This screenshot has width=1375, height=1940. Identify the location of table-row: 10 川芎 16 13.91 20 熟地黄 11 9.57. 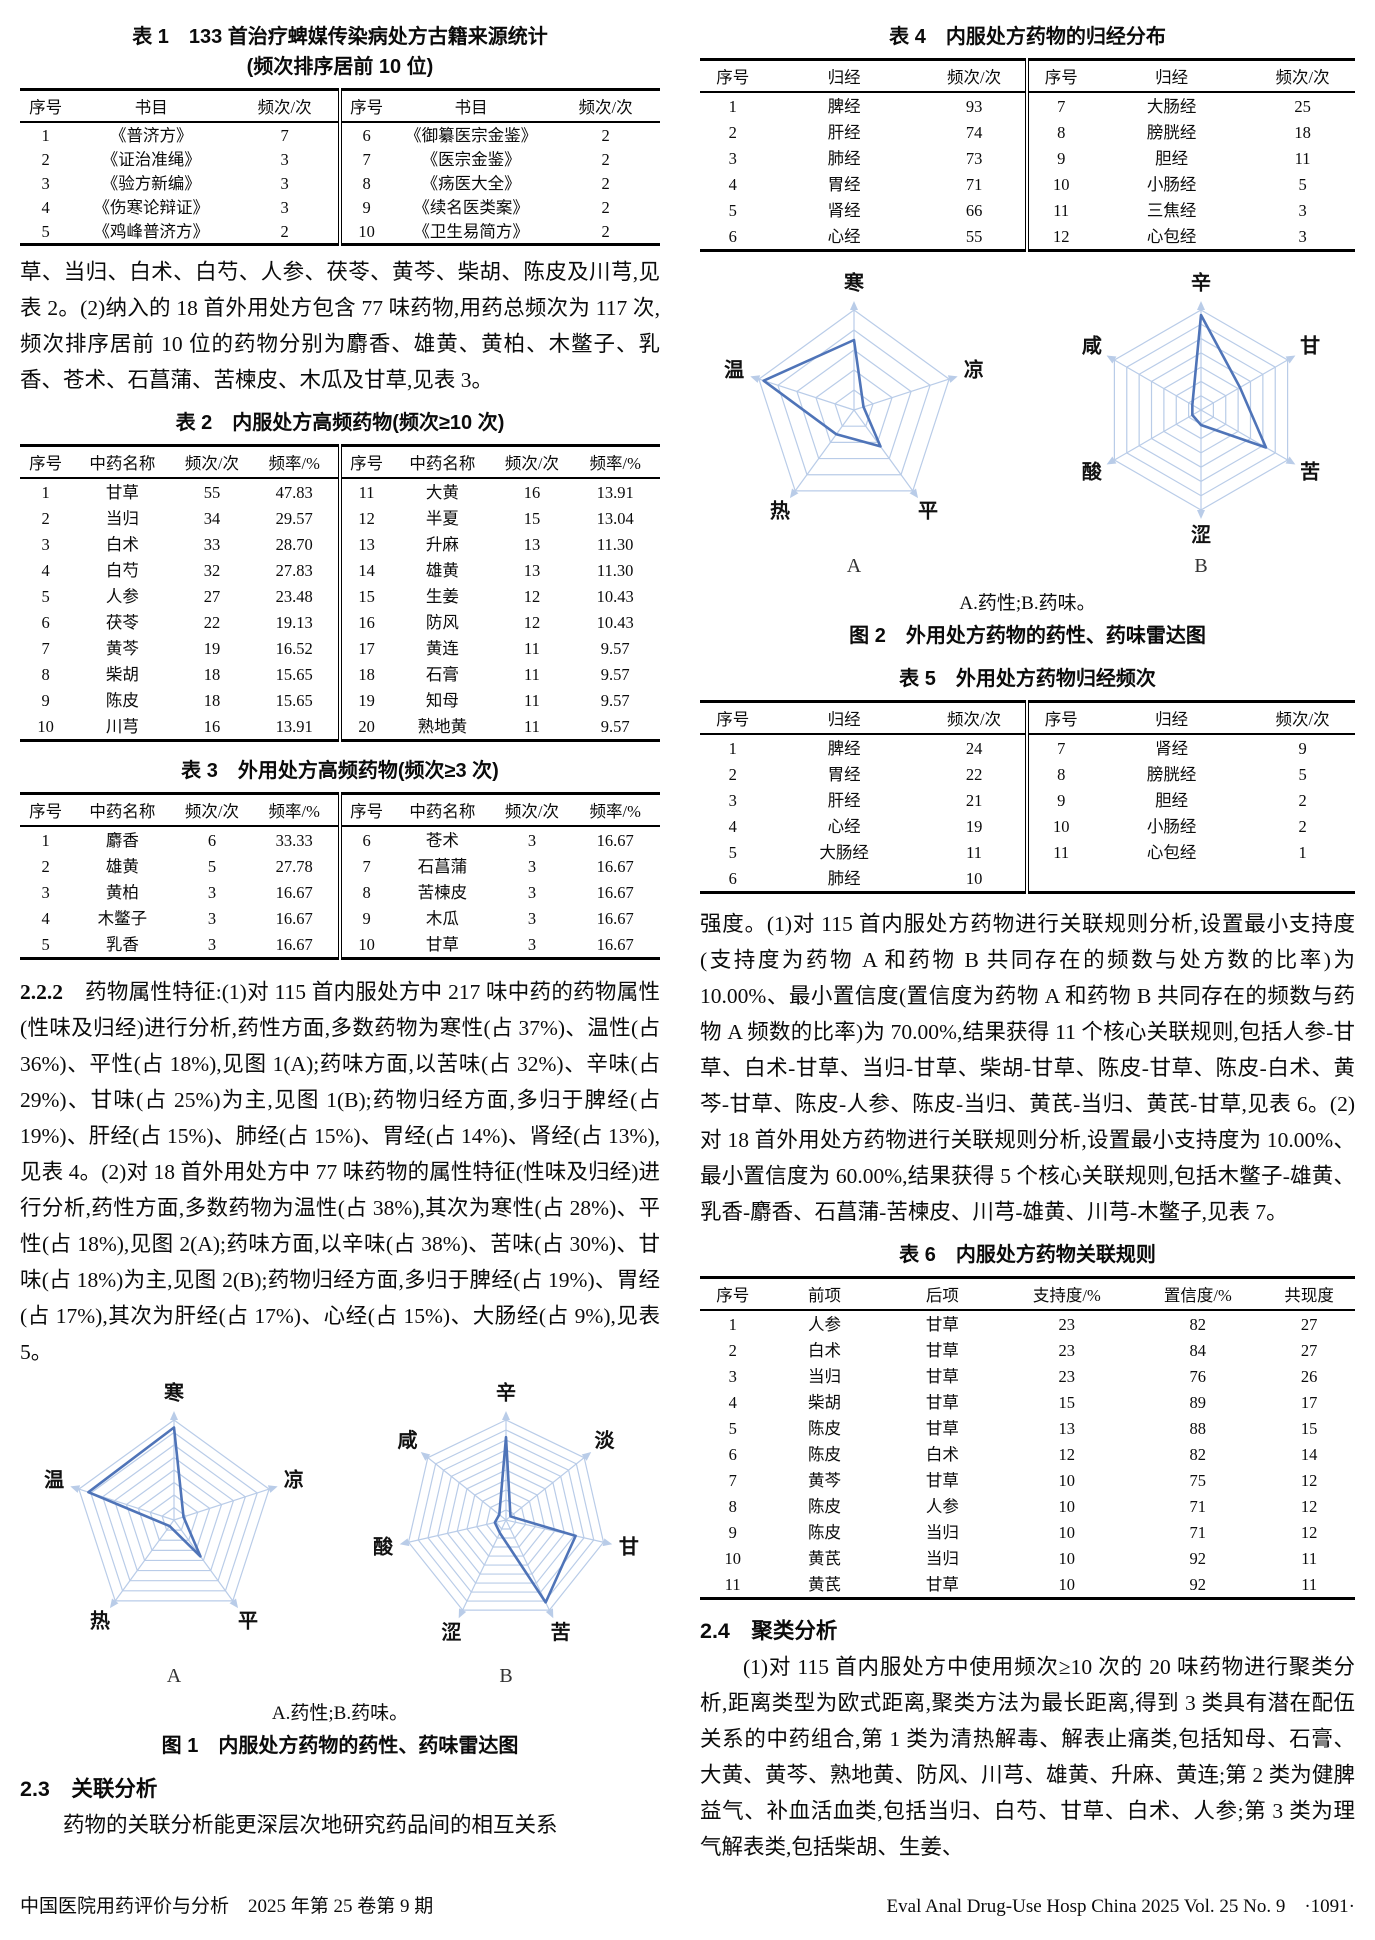
(340, 727).